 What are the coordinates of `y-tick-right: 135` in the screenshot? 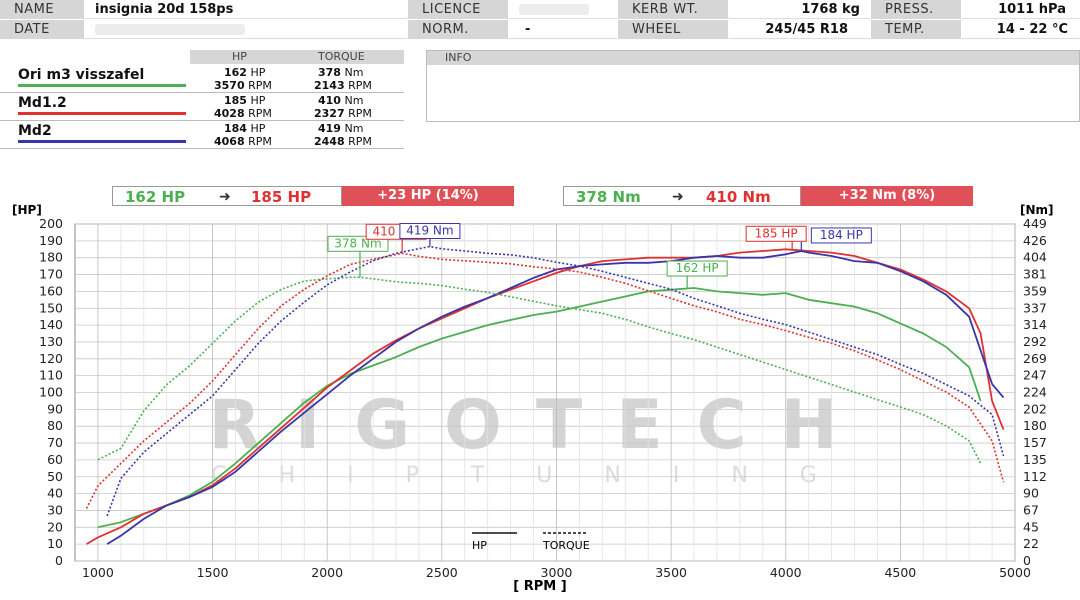 It's located at (1035, 459).